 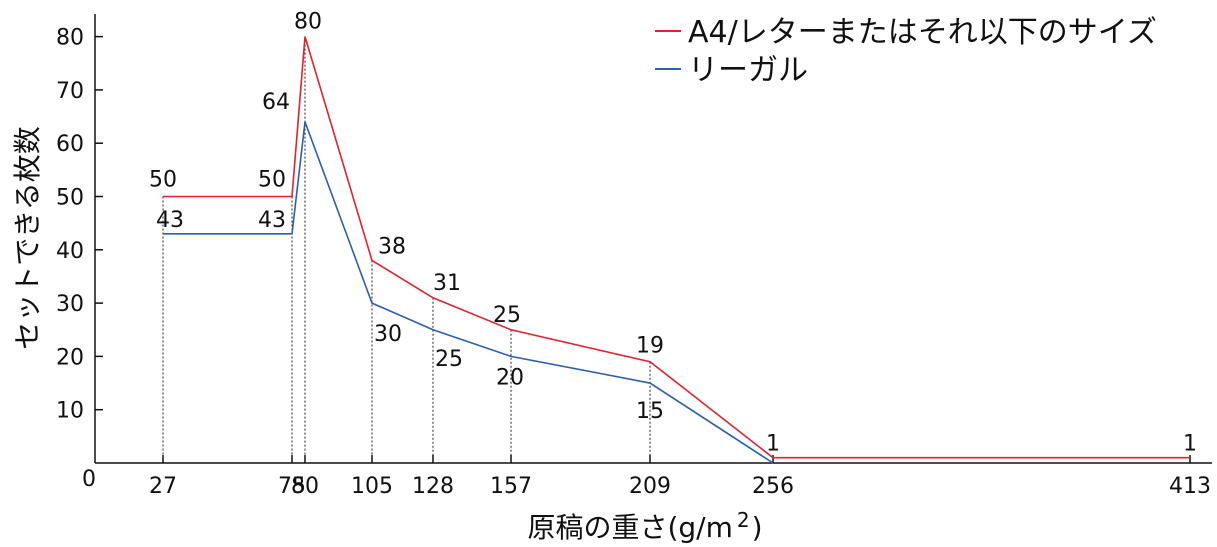 What do you see at coordinates (70, 198) in the screenshot?
I see `y-tick-label: 50` at bounding box center [70, 198].